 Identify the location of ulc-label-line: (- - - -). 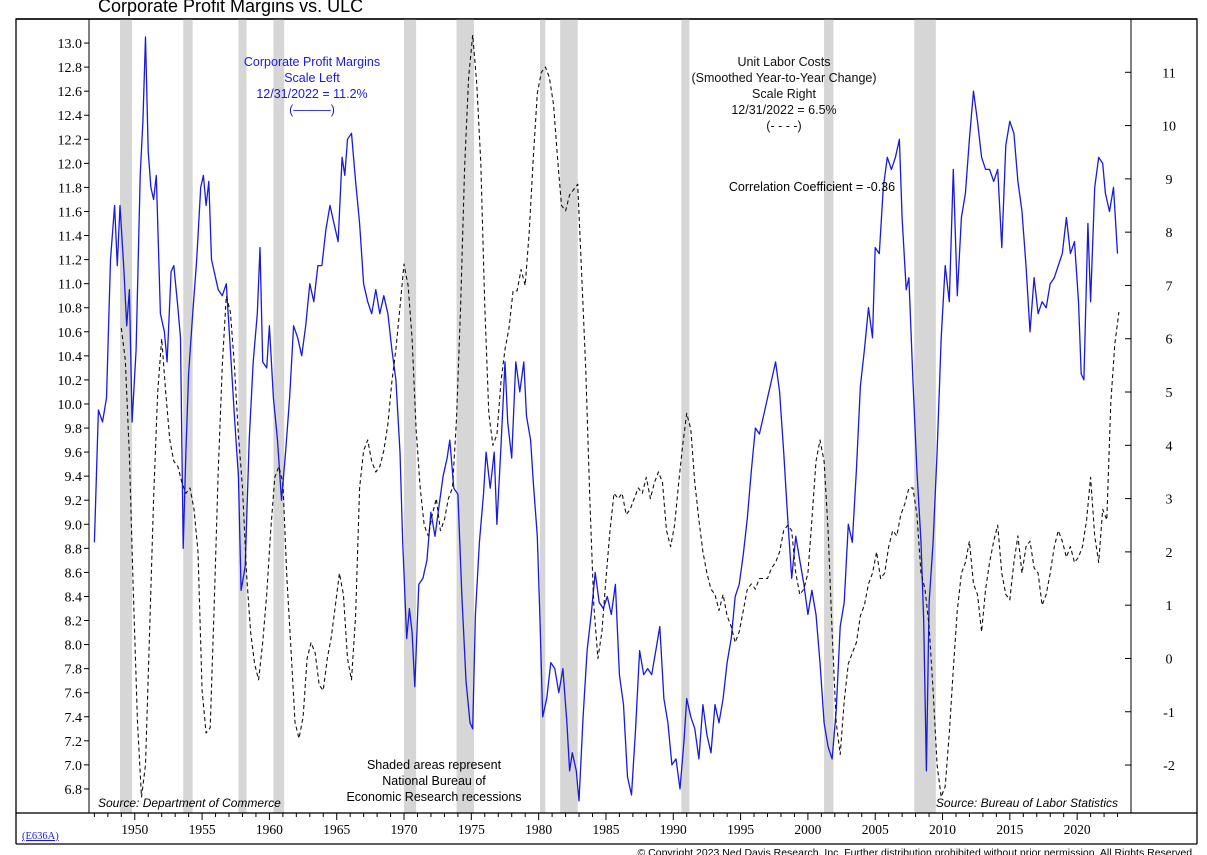
(783, 126).